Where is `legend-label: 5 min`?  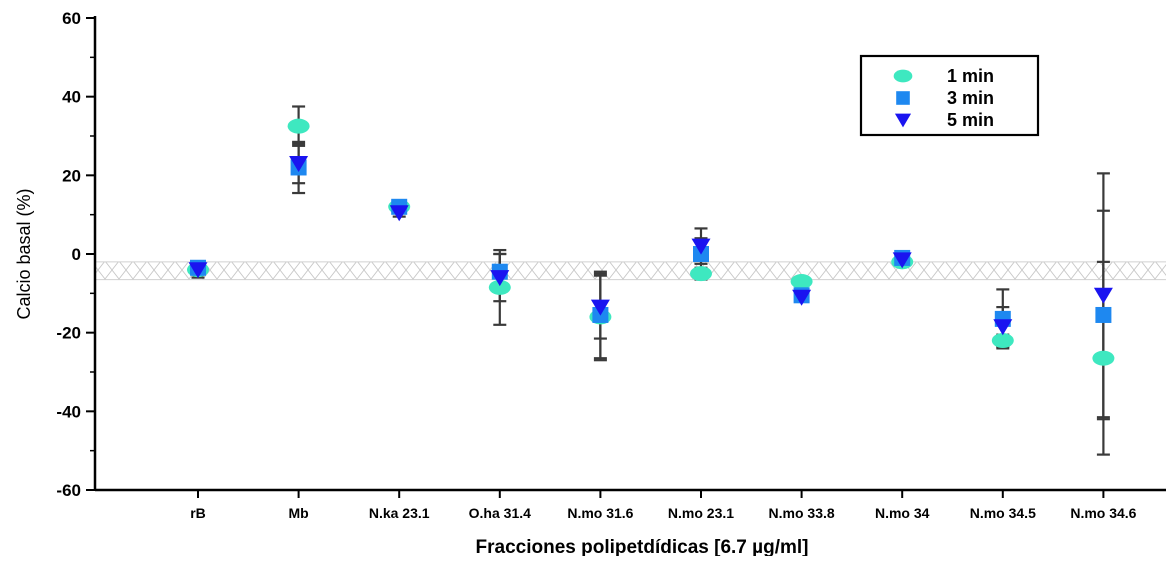
legend-label: 5 min is located at coordinates (970, 120).